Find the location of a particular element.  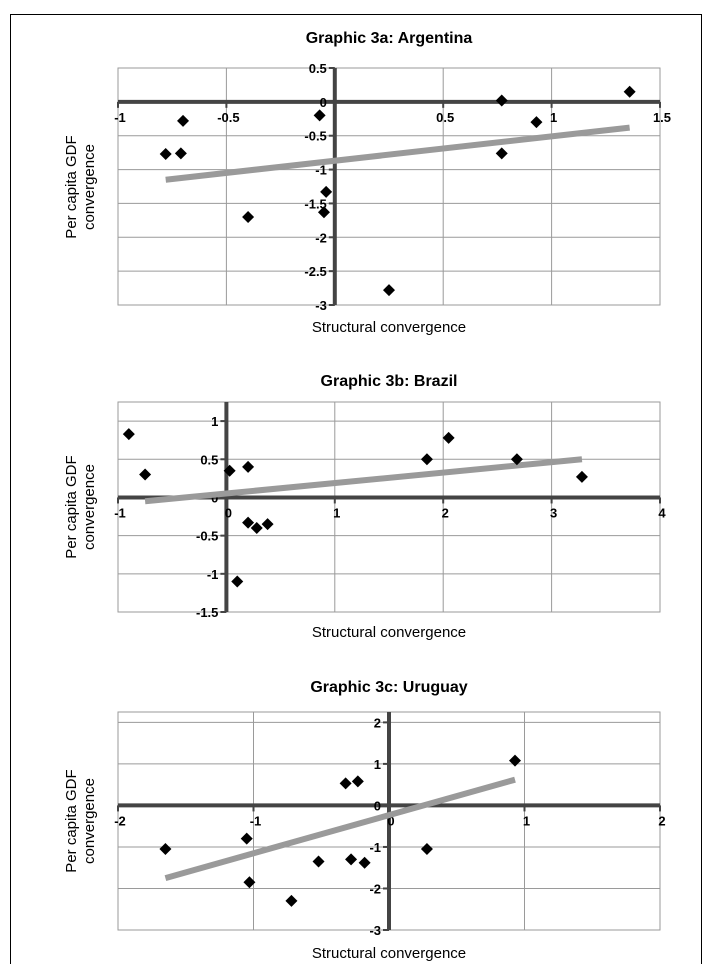

x-tick-label: 1.5 is located at coordinates (662, 117).